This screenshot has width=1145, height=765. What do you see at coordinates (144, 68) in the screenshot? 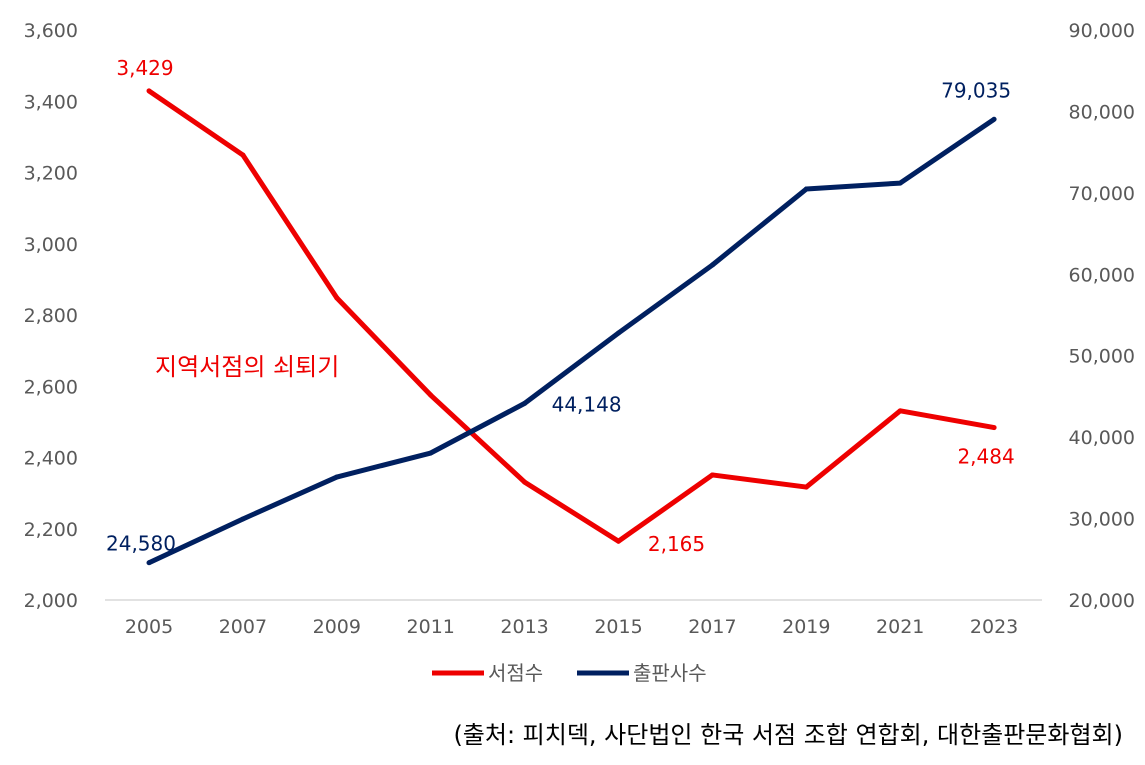
I see `data-label: 3,429` at bounding box center [144, 68].